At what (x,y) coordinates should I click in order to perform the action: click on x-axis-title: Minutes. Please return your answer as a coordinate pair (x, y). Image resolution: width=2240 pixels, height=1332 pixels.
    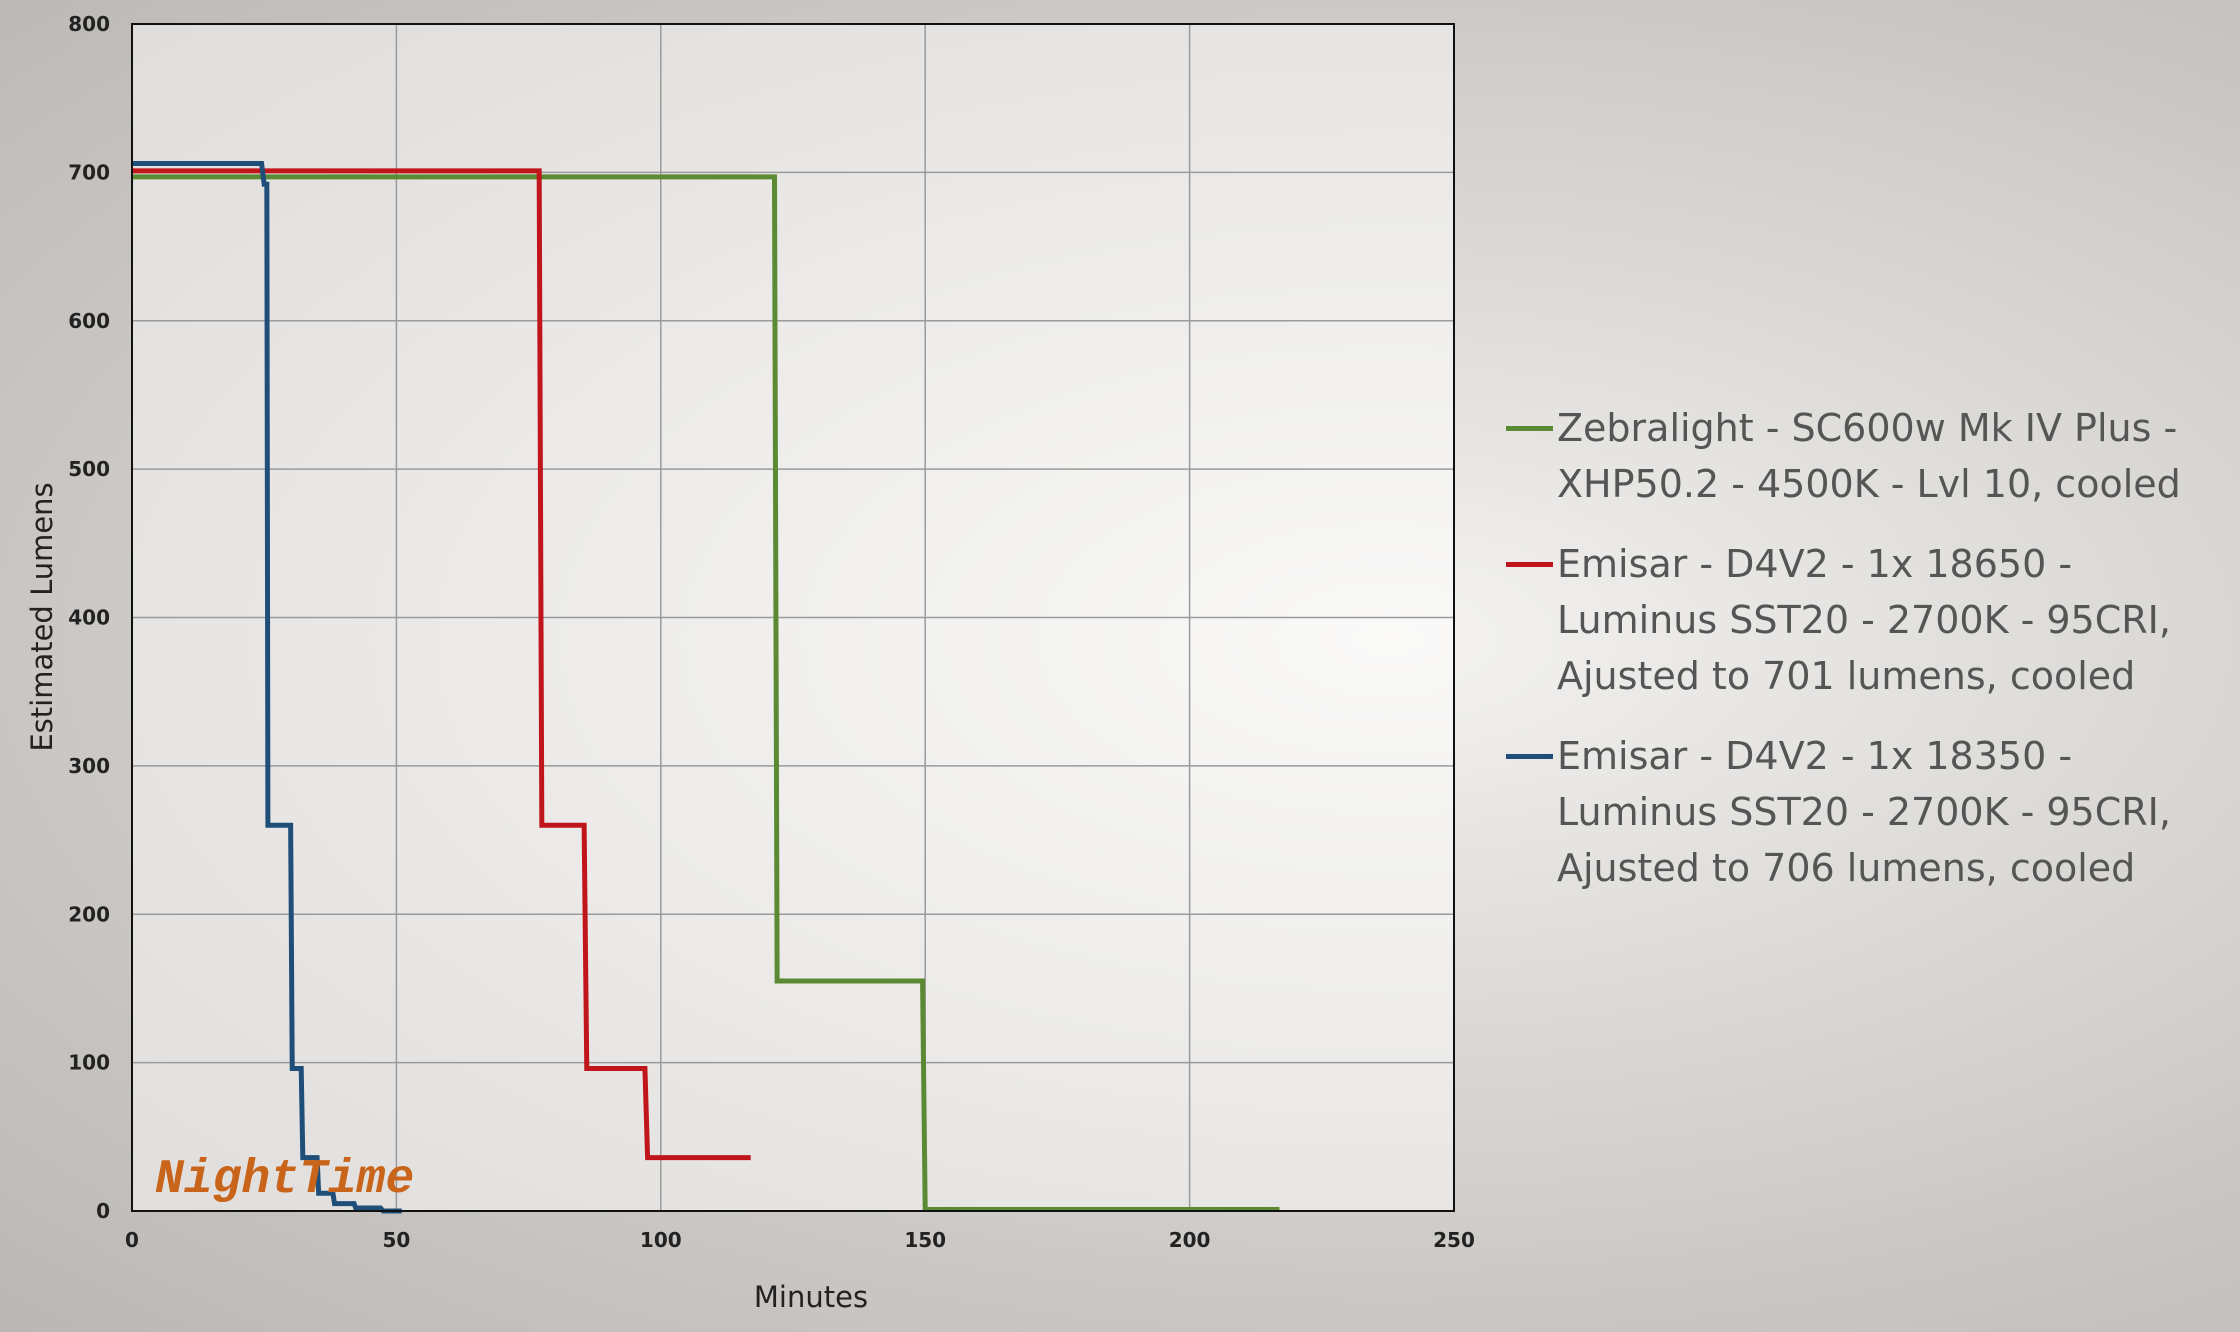
    Looking at the image, I should click on (811, 1297).